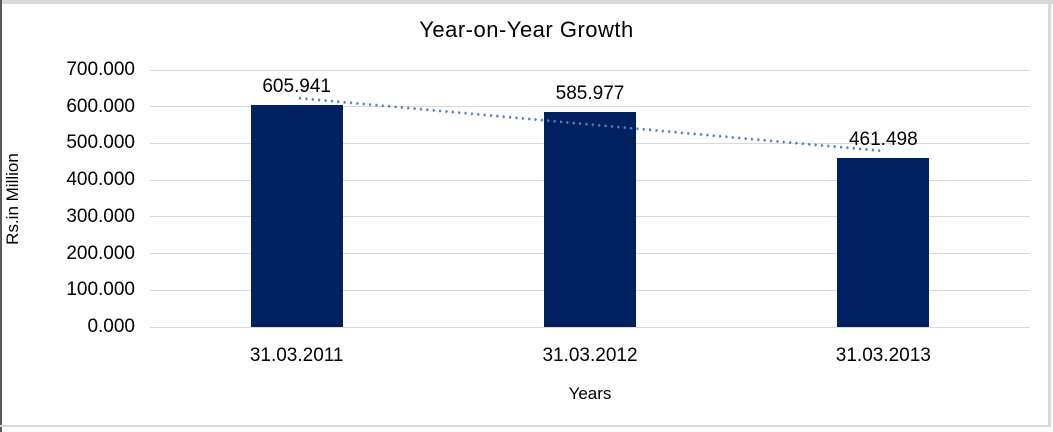 The width and height of the screenshot is (1053, 432). I want to click on x-tick-label: 31.03.2012, so click(590, 355).